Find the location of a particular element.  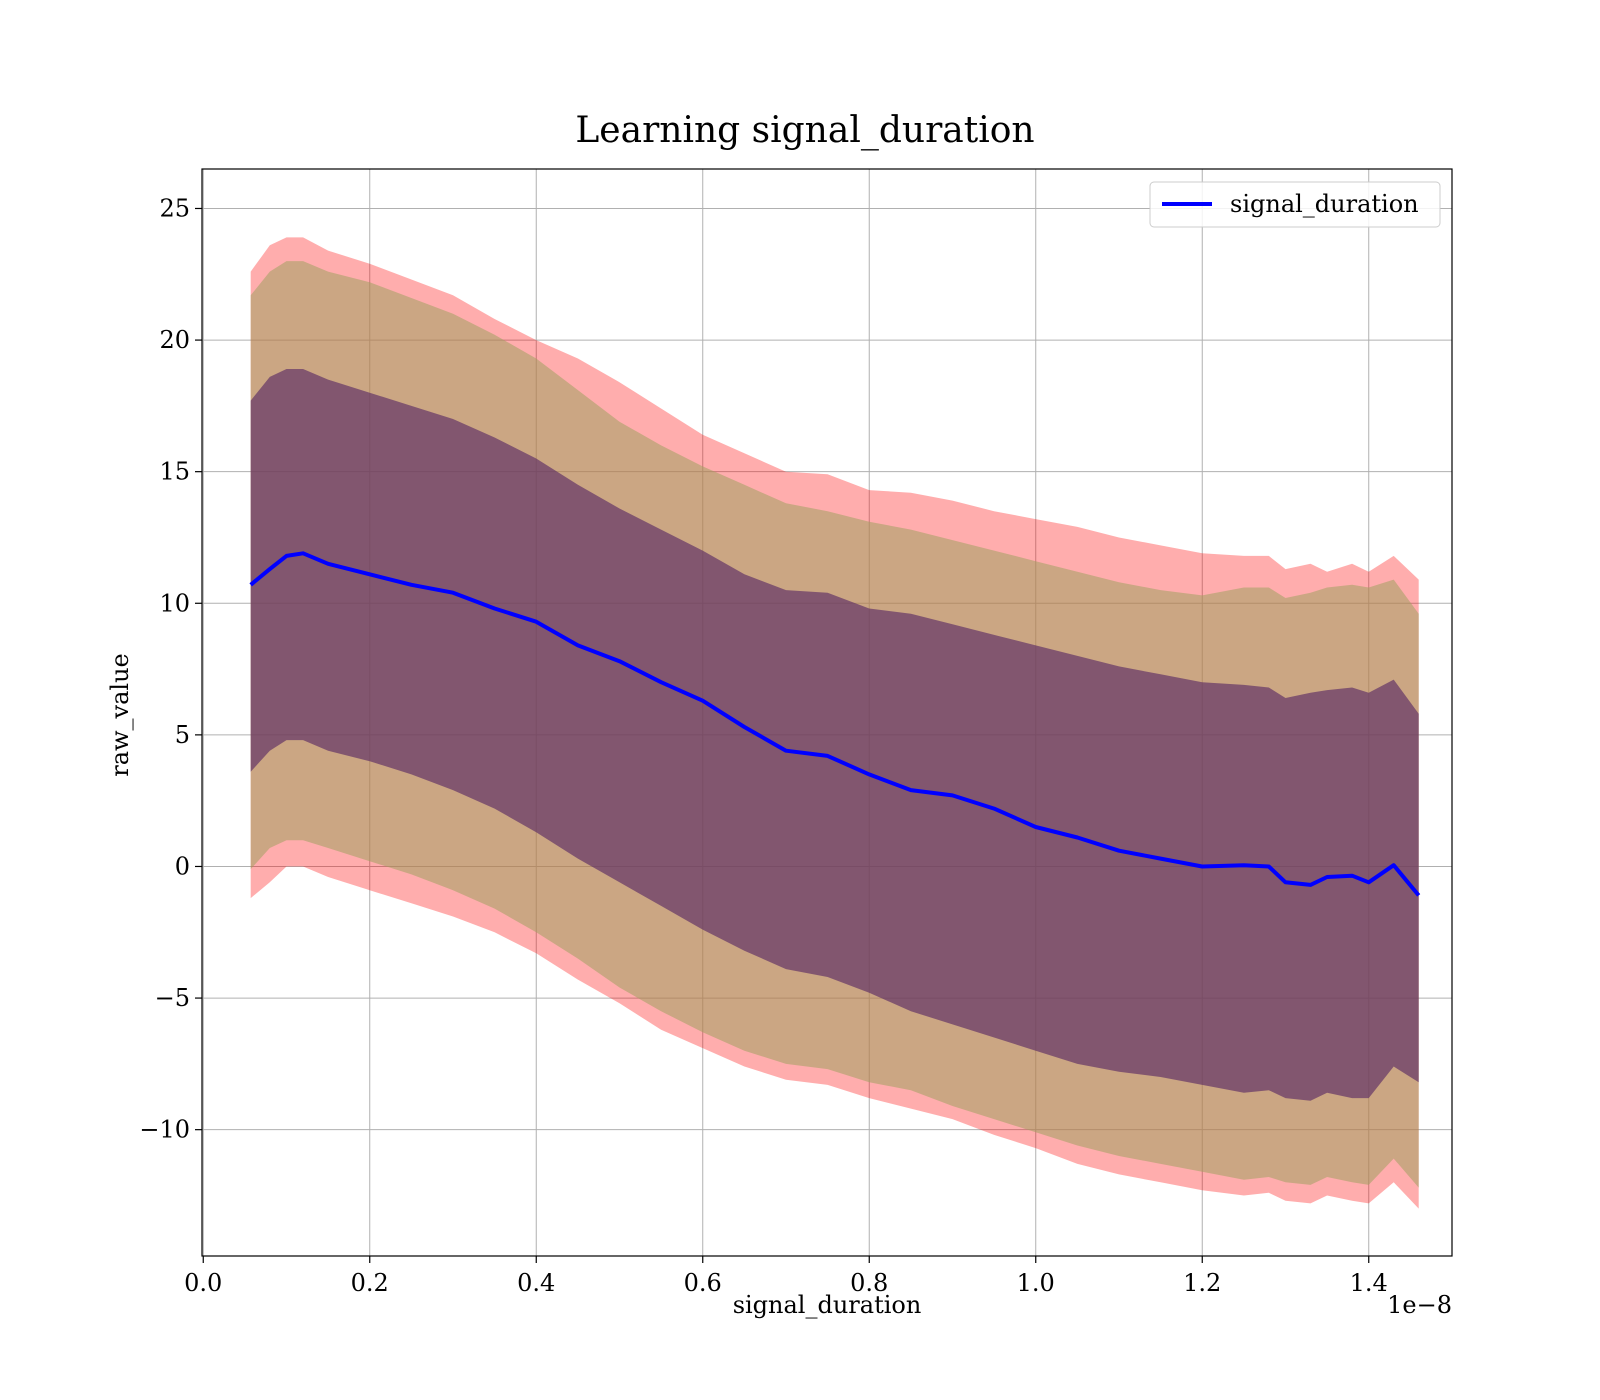

x-tick-label: 1.4 is located at coordinates (1369, 1283).